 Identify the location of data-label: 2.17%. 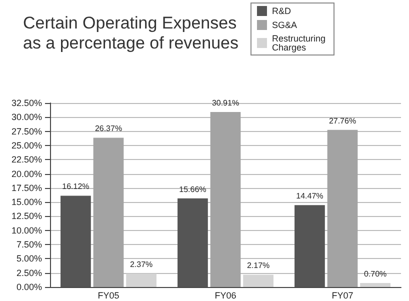
(258, 265).